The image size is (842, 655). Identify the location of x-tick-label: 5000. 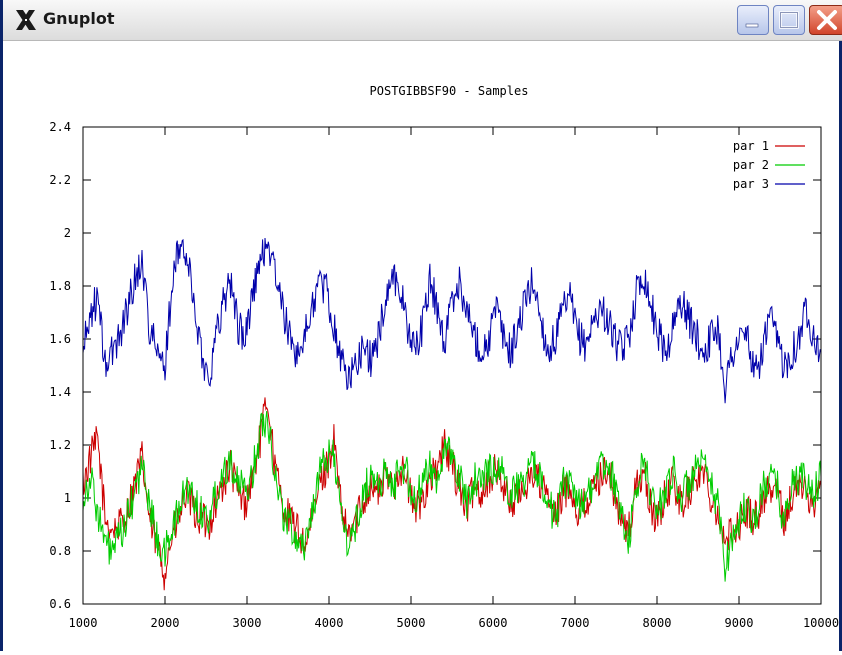
(411, 623).